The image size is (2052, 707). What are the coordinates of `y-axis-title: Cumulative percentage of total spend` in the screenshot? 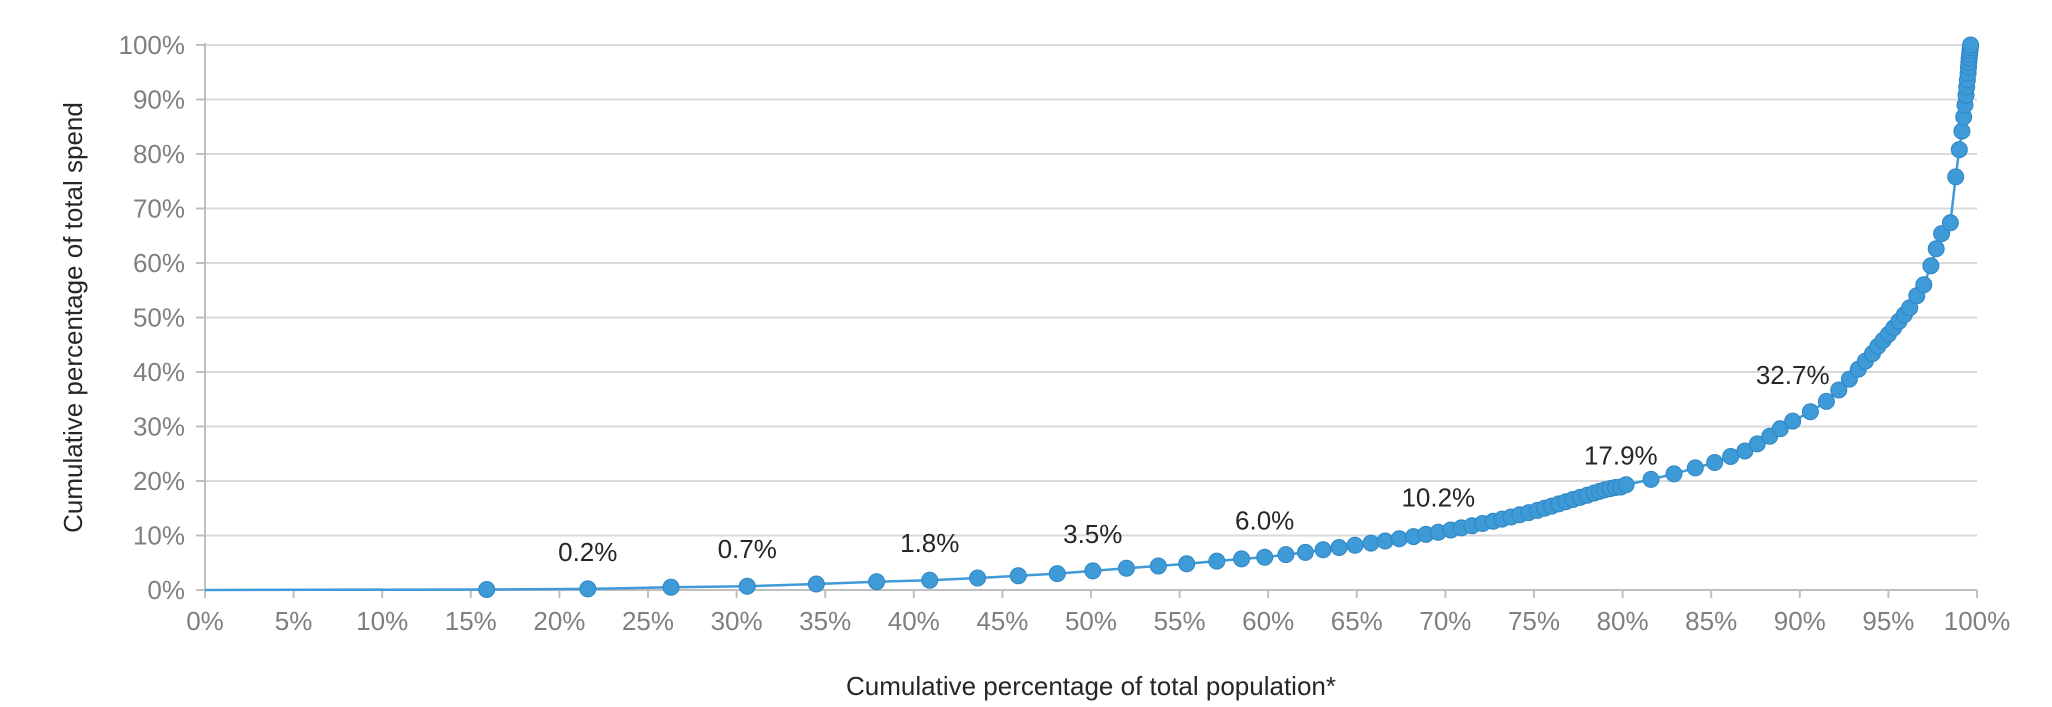 It's located at (73, 317).